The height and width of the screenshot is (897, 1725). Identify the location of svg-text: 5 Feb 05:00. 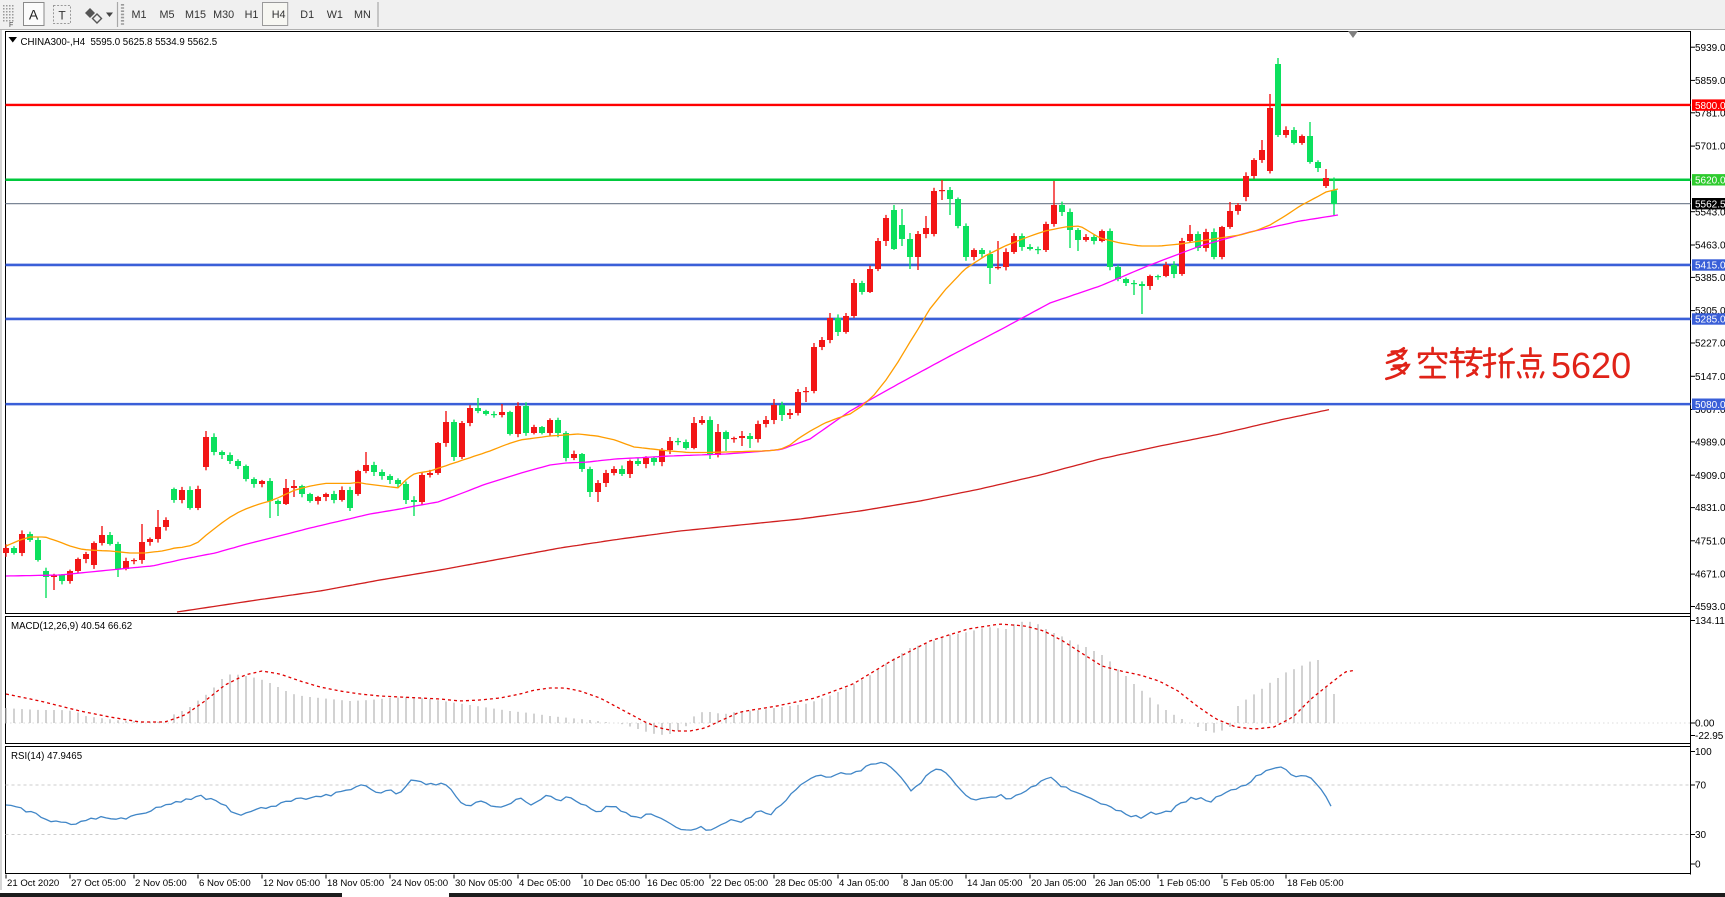
(1248, 883).